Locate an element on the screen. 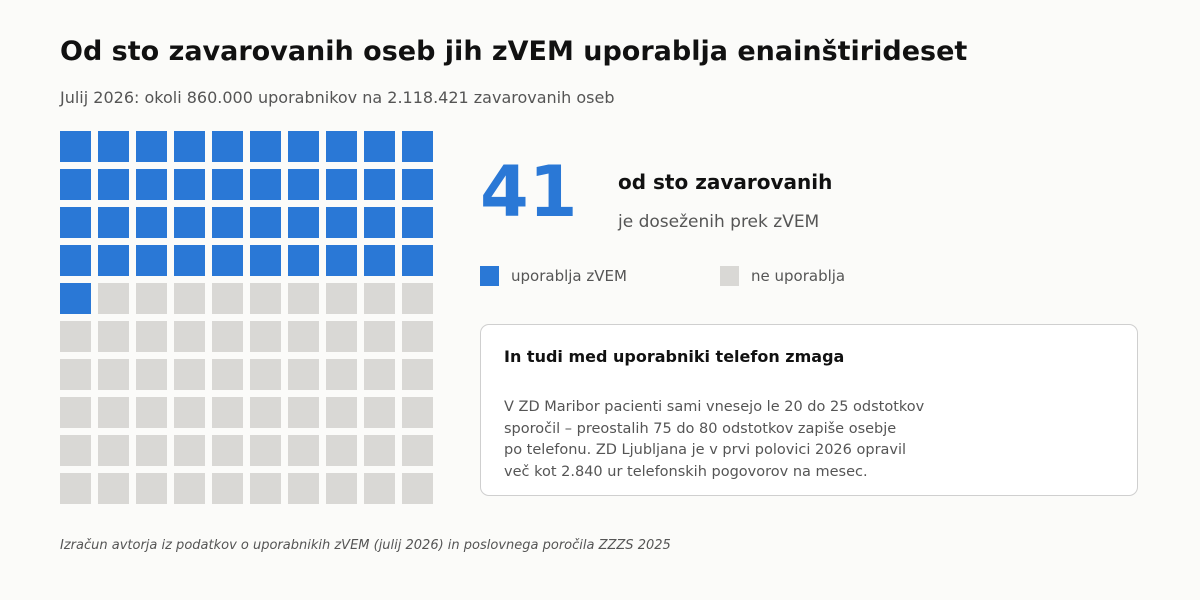 The width and height of the screenshot is (1200, 600). info-card-title: In tudi med uporabniki telefon zmaga is located at coordinates (674, 356).